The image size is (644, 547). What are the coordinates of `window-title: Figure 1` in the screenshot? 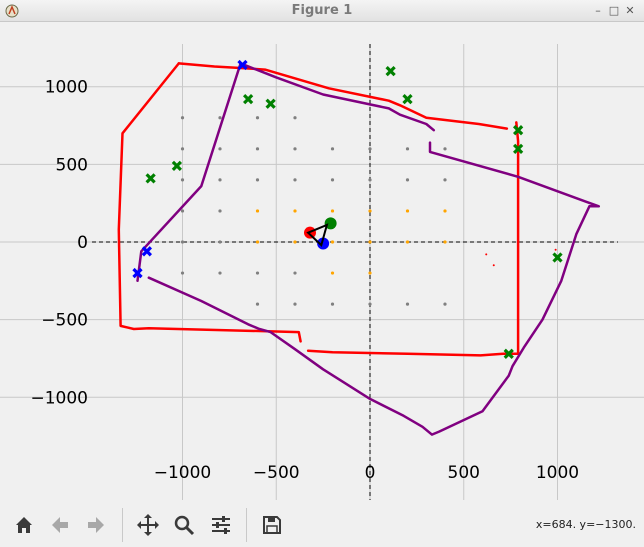 It's located at (322, 10).